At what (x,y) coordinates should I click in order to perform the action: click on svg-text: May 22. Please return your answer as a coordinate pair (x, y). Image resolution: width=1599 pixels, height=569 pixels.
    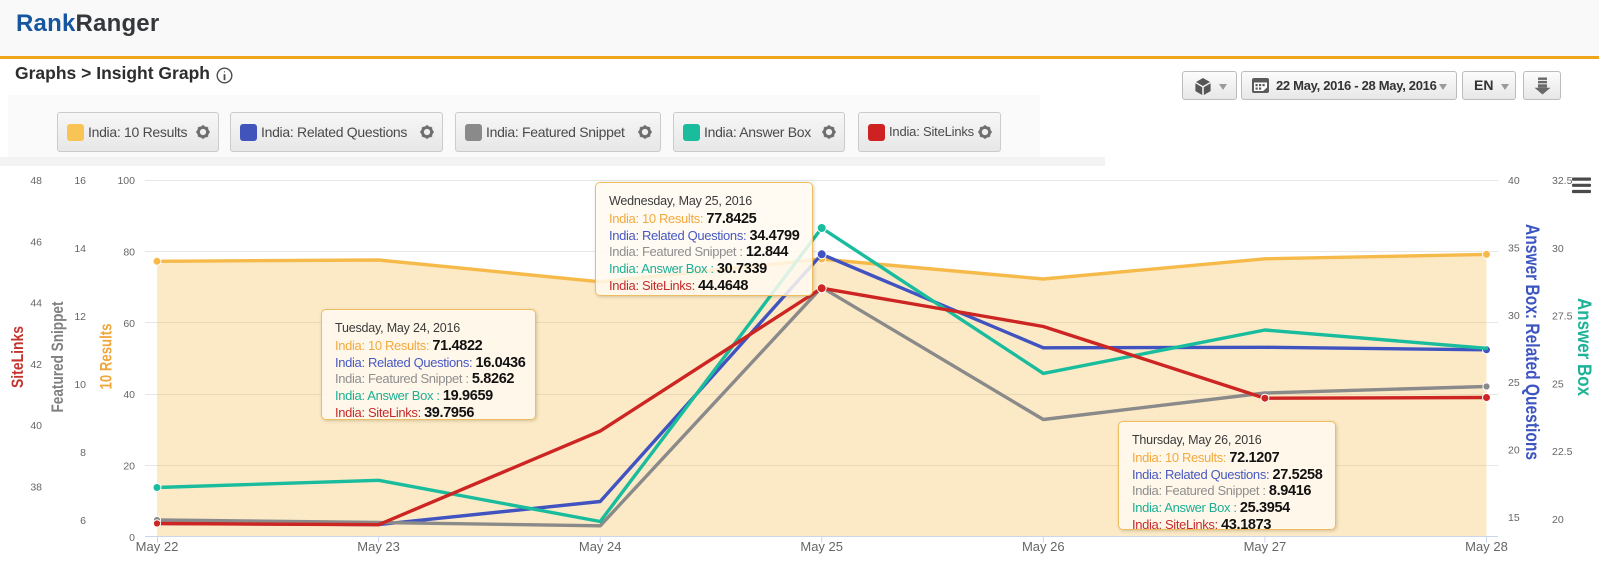
    Looking at the image, I should click on (157, 546).